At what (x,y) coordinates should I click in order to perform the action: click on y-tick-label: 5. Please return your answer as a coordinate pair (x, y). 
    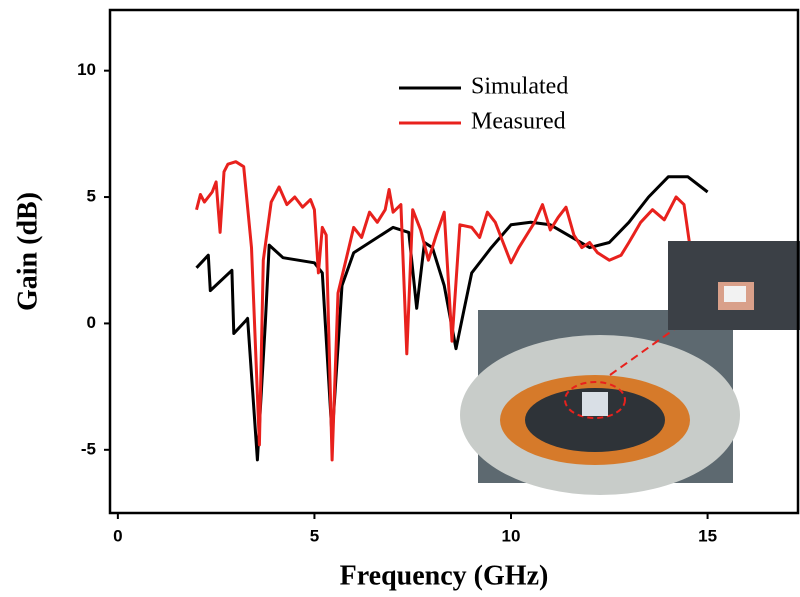
    Looking at the image, I should click on (91, 196).